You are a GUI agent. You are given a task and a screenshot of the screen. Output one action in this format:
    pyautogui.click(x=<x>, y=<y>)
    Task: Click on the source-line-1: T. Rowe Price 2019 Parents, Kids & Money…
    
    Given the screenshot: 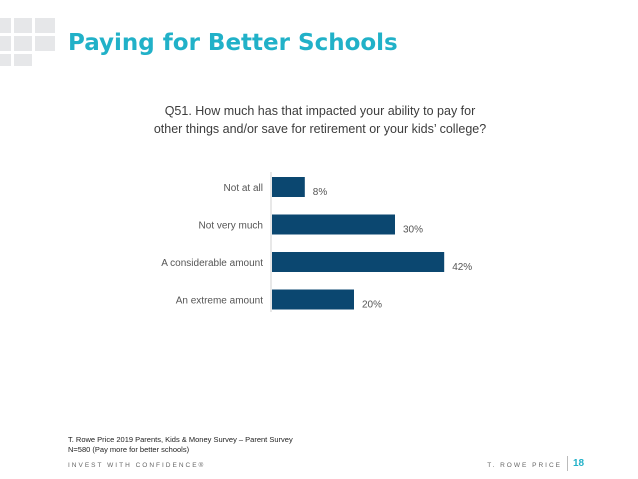 What is the action you would take?
    pyautogui.click(x=180, y=439)
    